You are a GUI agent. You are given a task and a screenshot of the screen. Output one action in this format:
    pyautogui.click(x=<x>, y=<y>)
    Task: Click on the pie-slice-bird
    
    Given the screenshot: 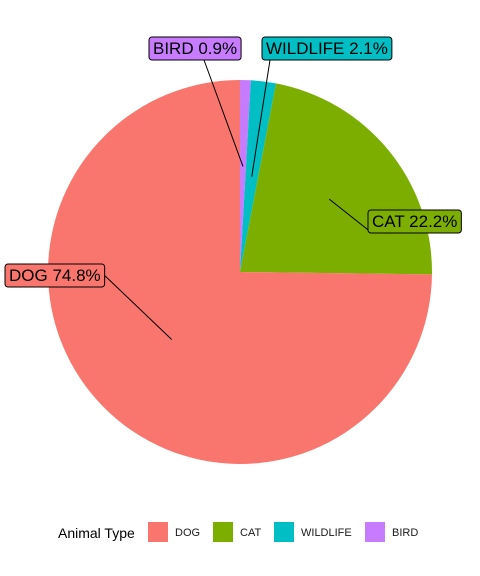 What is the action you would take?
    pyautogui.click(x=245, y=176)
    